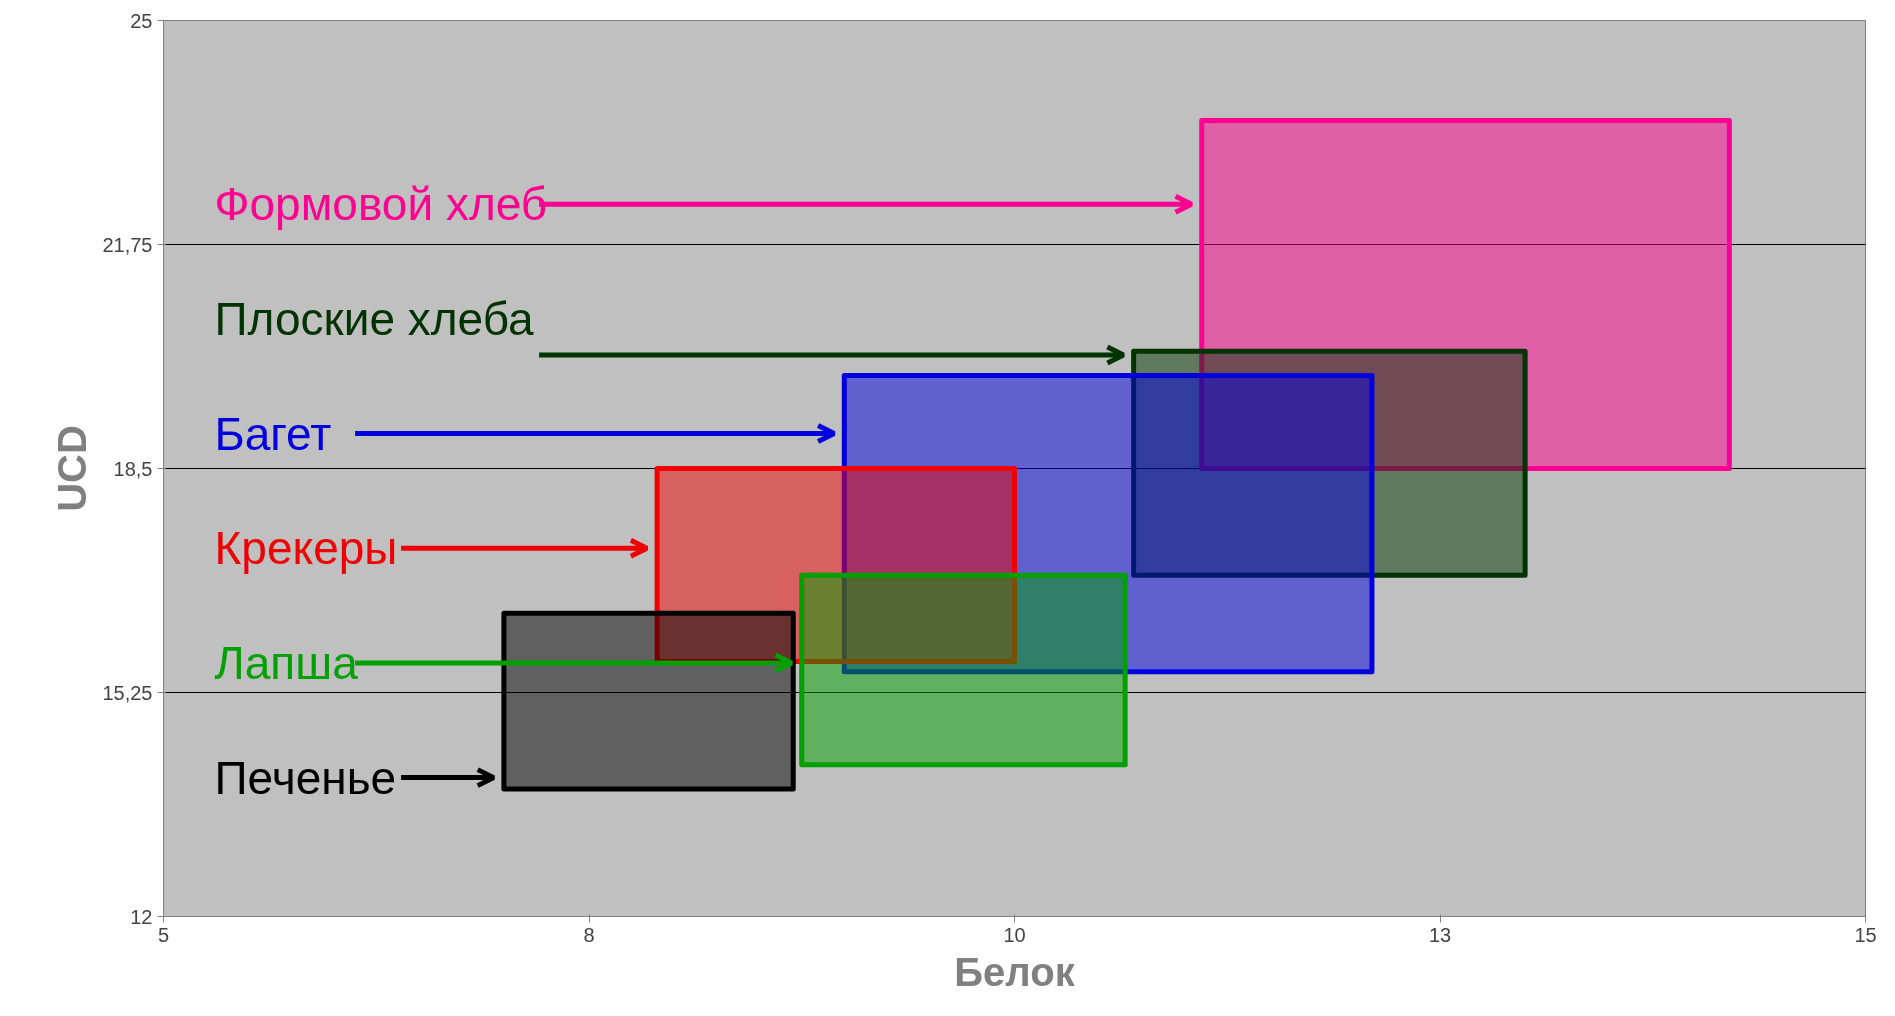  I want to click on x-tick-label: 13, so click(1440, 934).